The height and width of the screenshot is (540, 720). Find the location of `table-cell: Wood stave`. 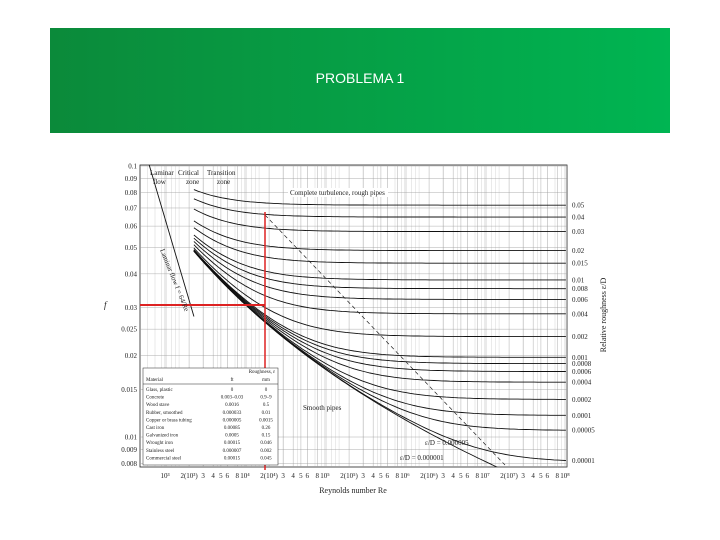

table-cell: Wood stave is located at coordinates (158, 405).